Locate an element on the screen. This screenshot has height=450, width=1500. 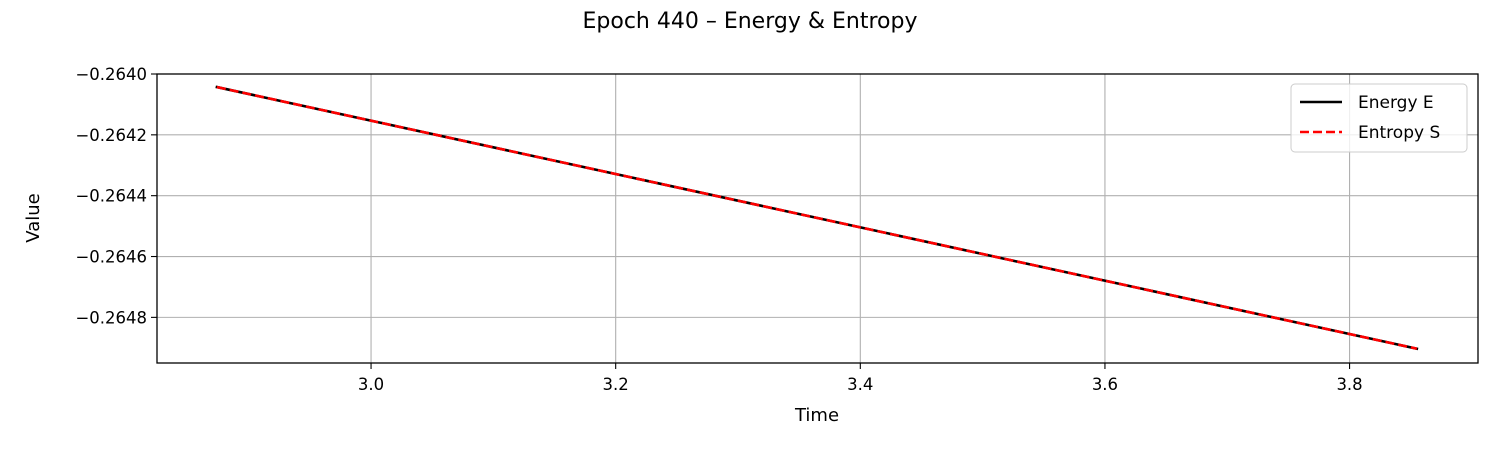
x-tick-label: 3.0 is located at coordinates (371, 384).